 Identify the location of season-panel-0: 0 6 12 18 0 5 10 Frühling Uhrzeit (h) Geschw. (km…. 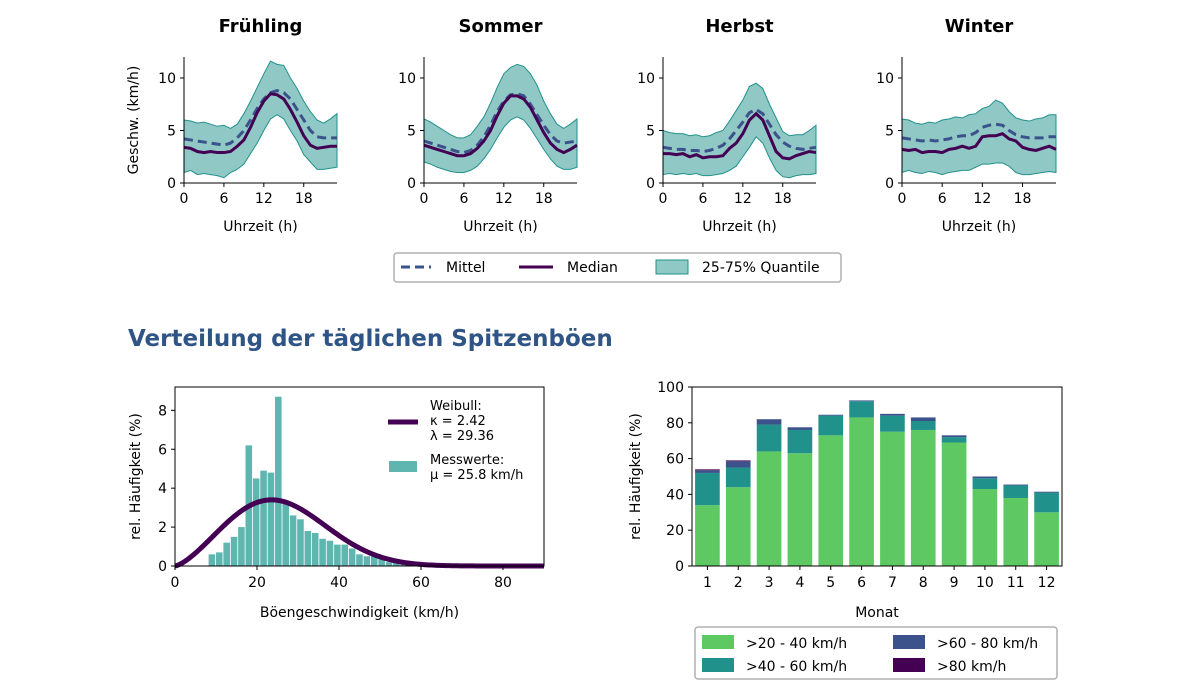
(232, 125).